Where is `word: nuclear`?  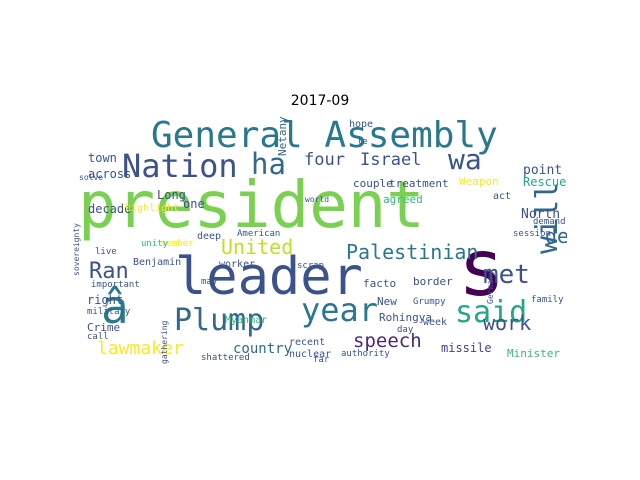 word: nuclear is located at coordinates (310, 354).